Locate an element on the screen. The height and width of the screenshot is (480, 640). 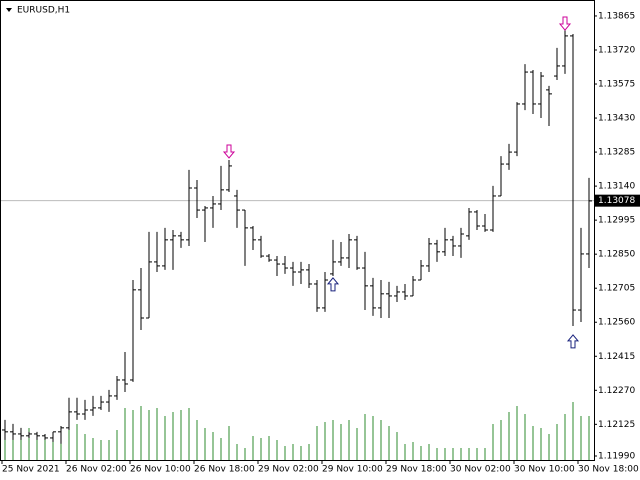
x-tick-label: 25 Nov 2021 is located at coordinates (31, 470).